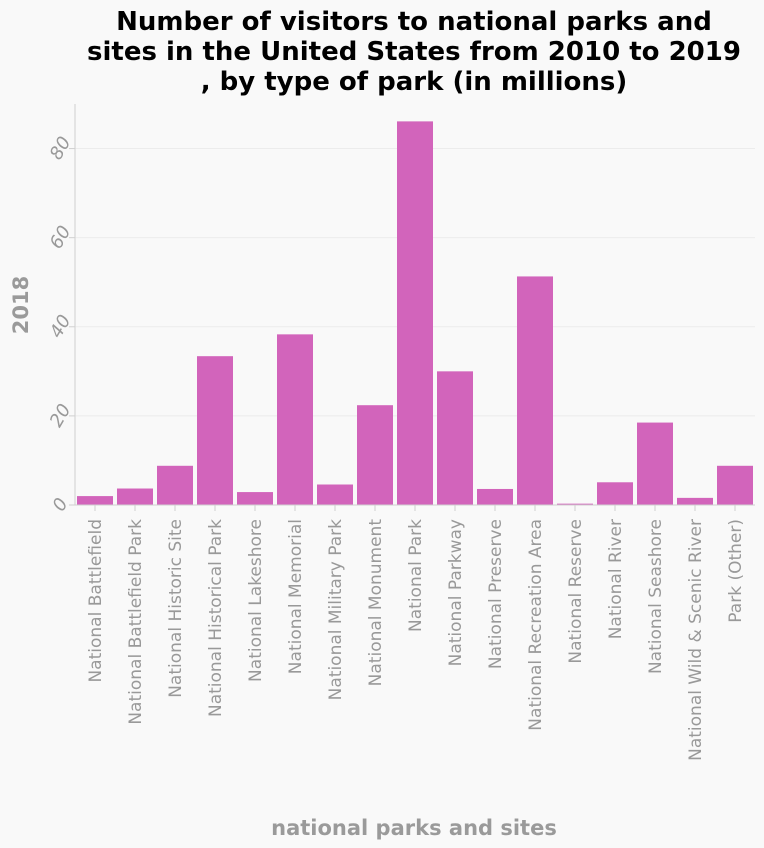  I want to click on y-tick-label-2: 40, so click(61, 326).